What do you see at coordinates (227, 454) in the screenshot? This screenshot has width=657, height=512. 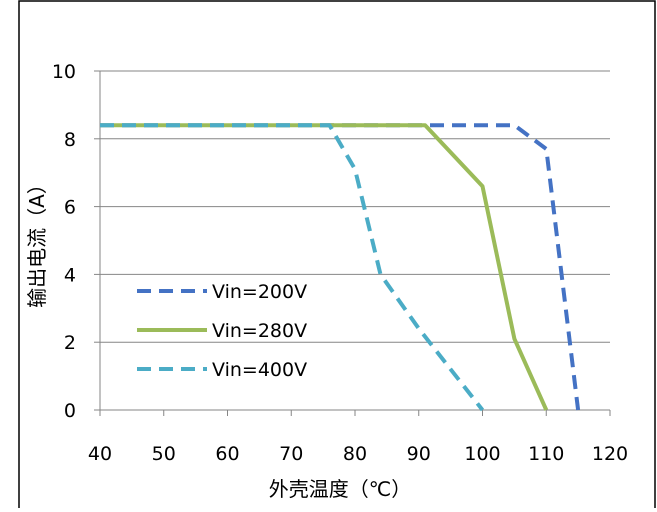 I see `x-tick-label-60: 60` at bounding box center [227, 454].